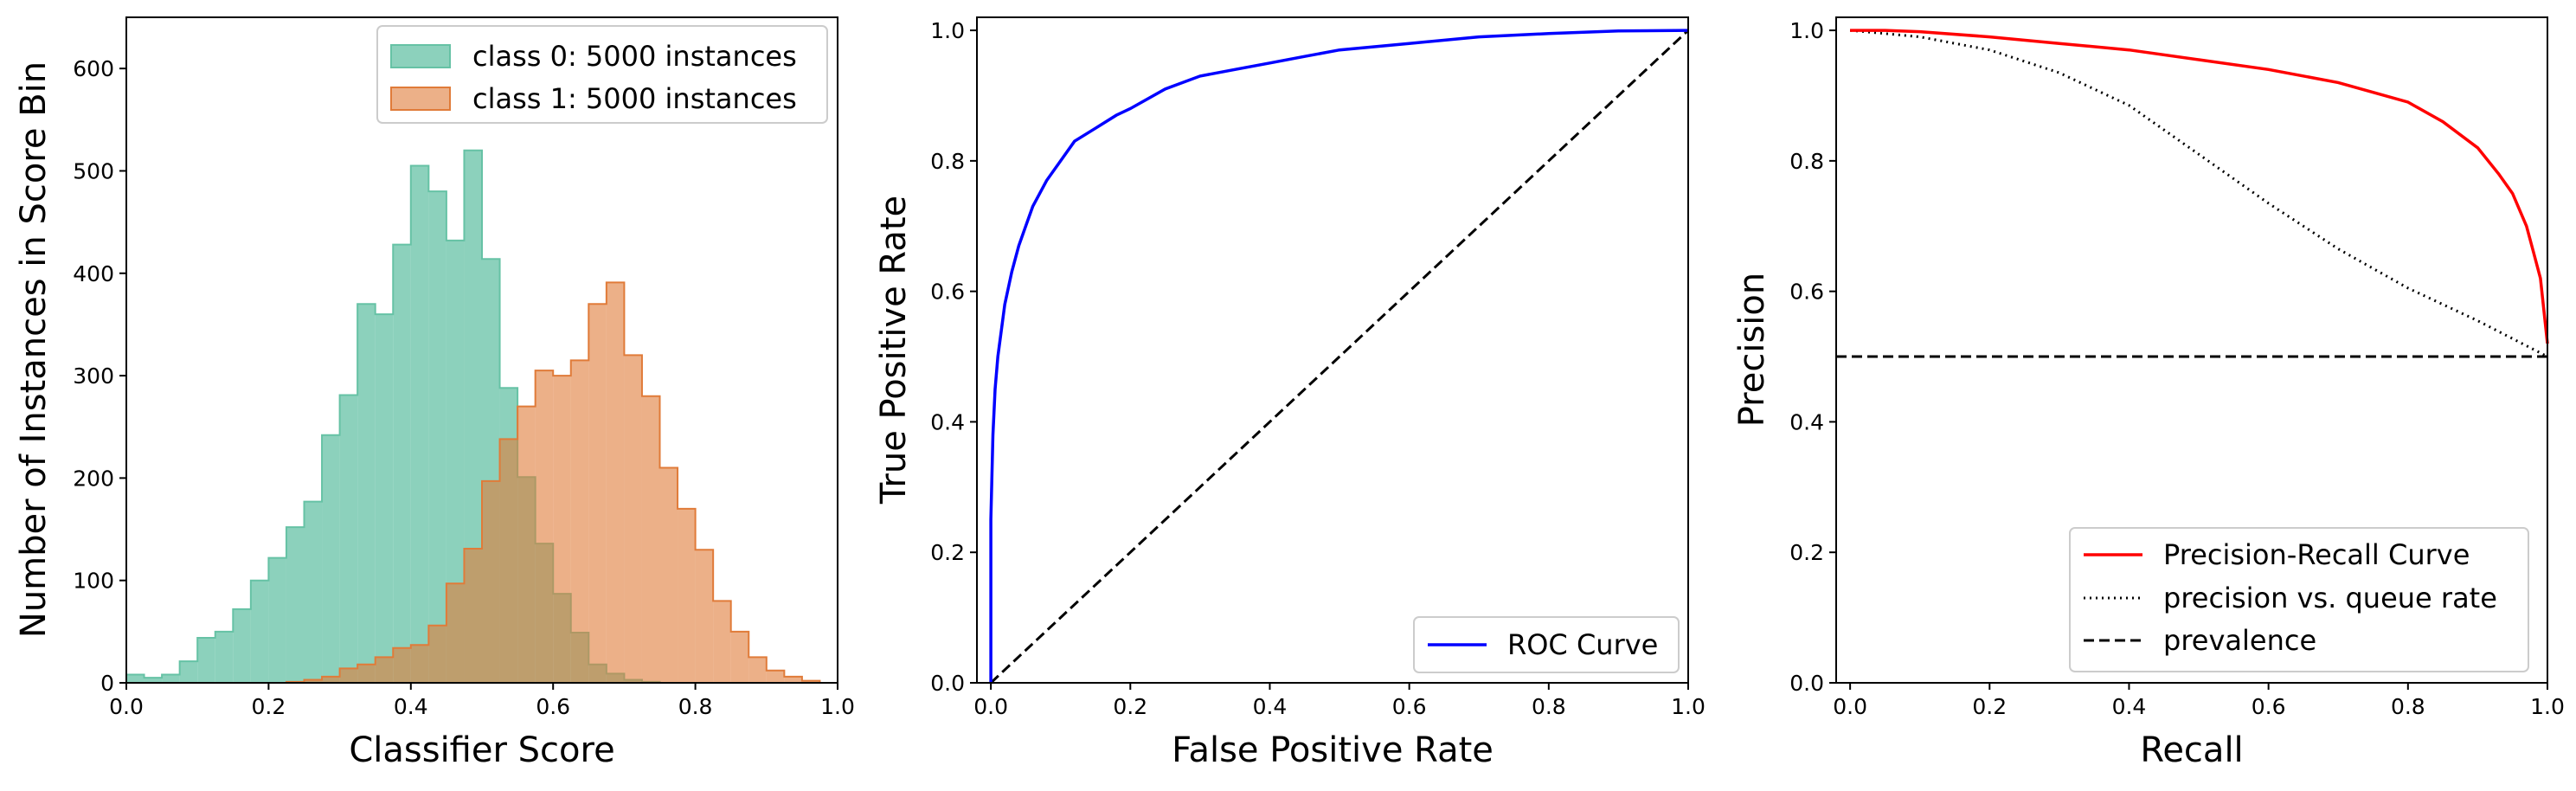 The width and height of the screenshot is (2576, 791). Describe the element at coordinates (421, 99) in the screenshot. I see `legend-swatch-class1` at that location.